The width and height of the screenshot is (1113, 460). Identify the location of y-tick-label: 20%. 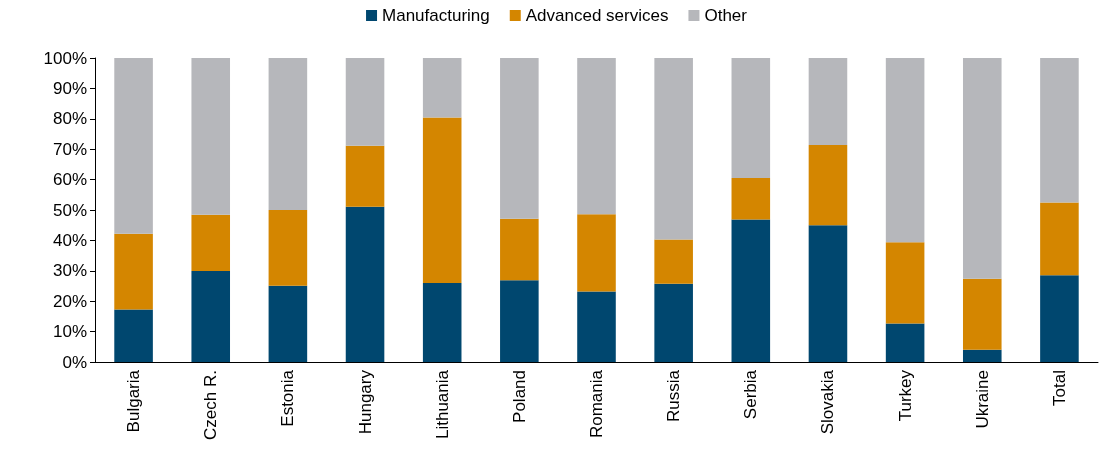
(69, 301).